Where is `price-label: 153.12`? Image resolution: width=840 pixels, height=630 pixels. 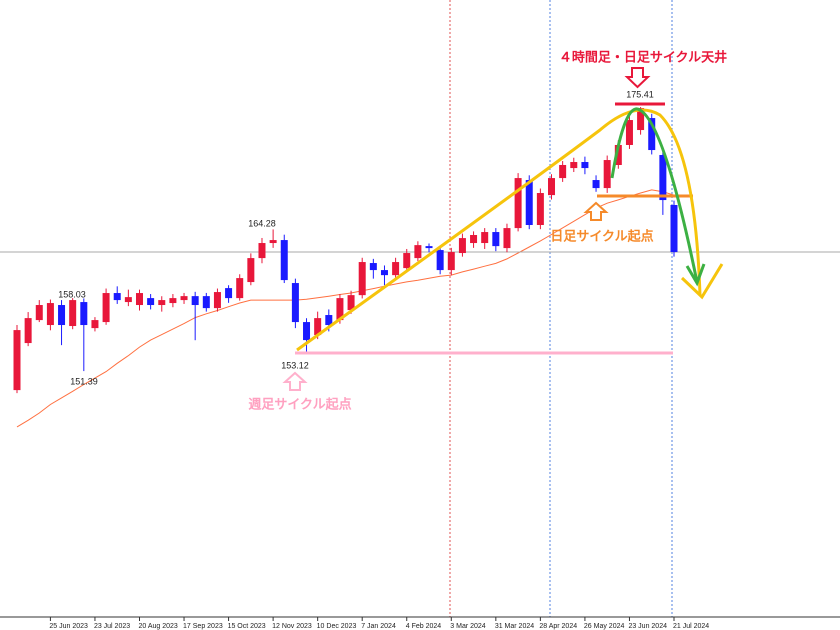 price-label: 153.12 is located at coordinates (295, 365).